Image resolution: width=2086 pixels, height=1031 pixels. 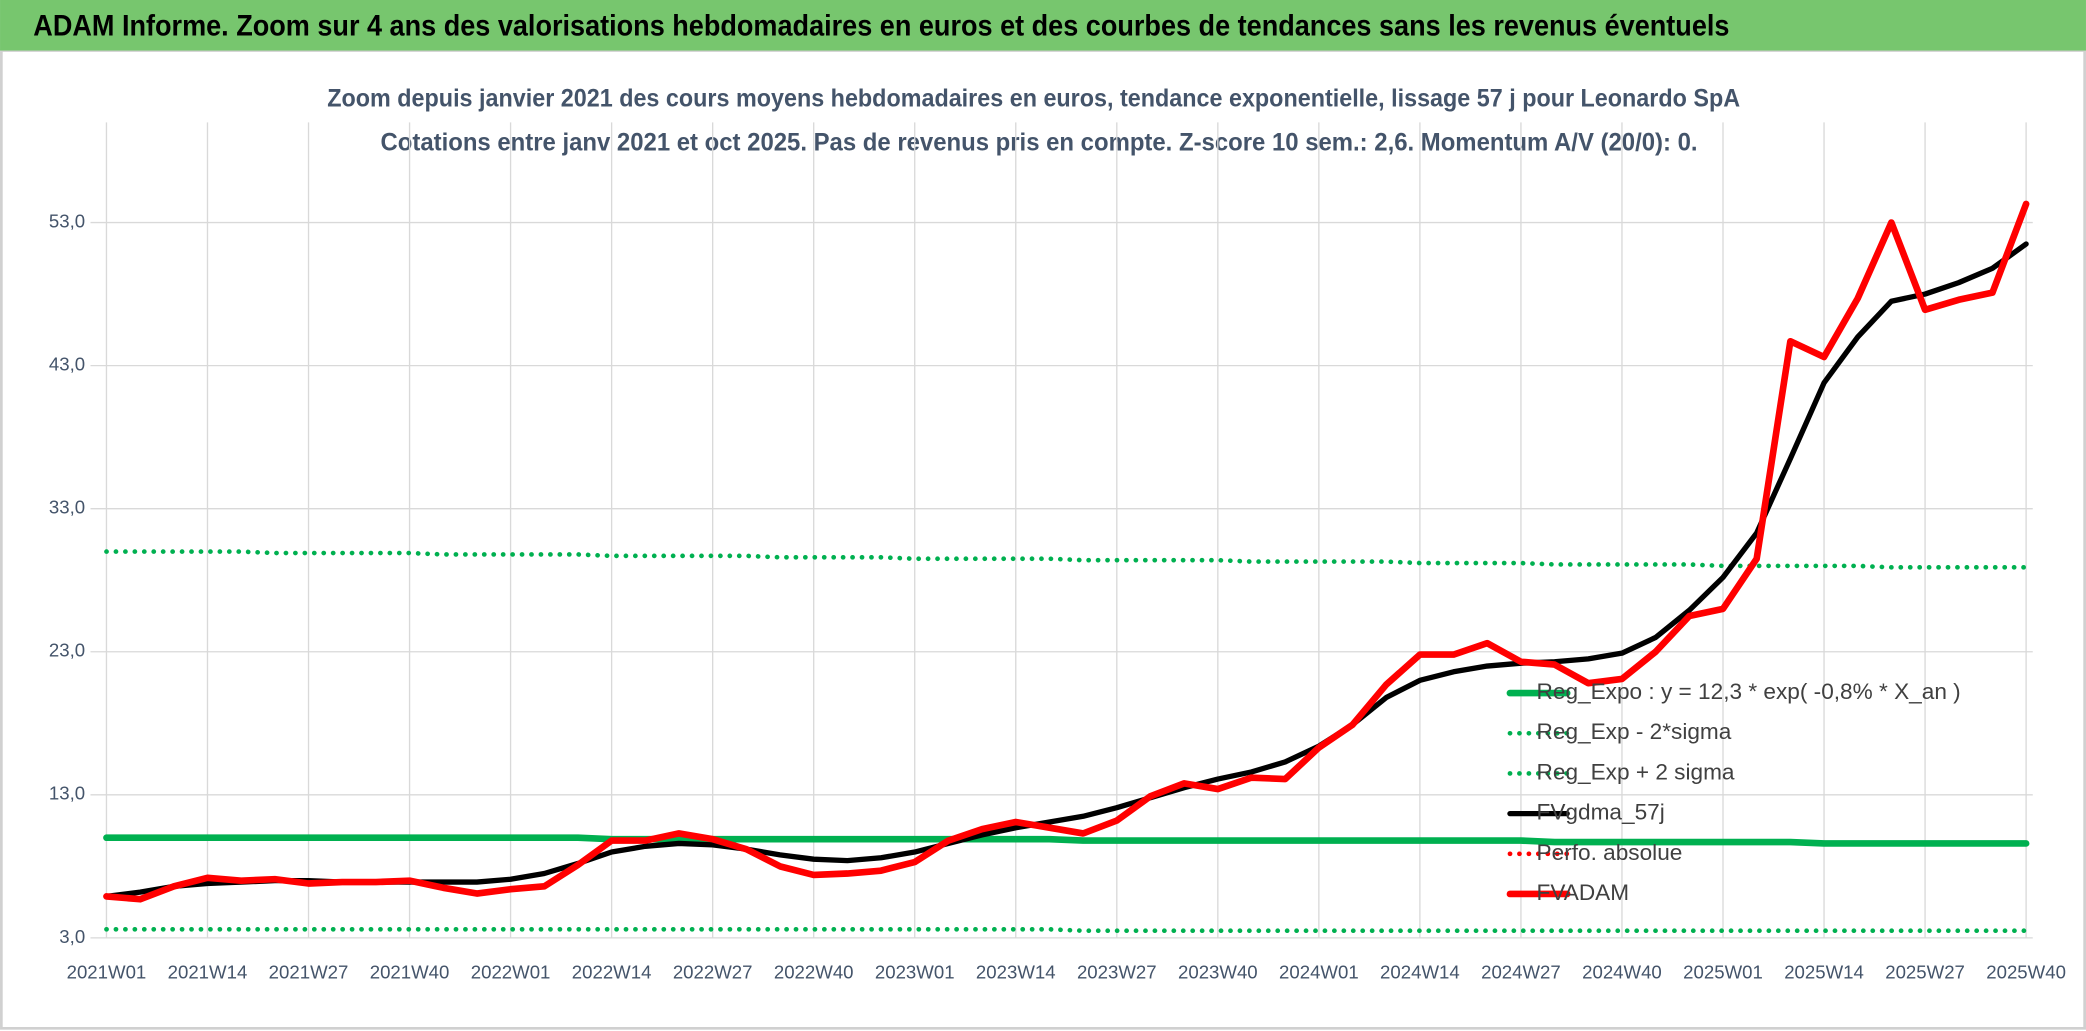 I want to click on x-tick-label: 2023W40, so click(x=1218, y=972).